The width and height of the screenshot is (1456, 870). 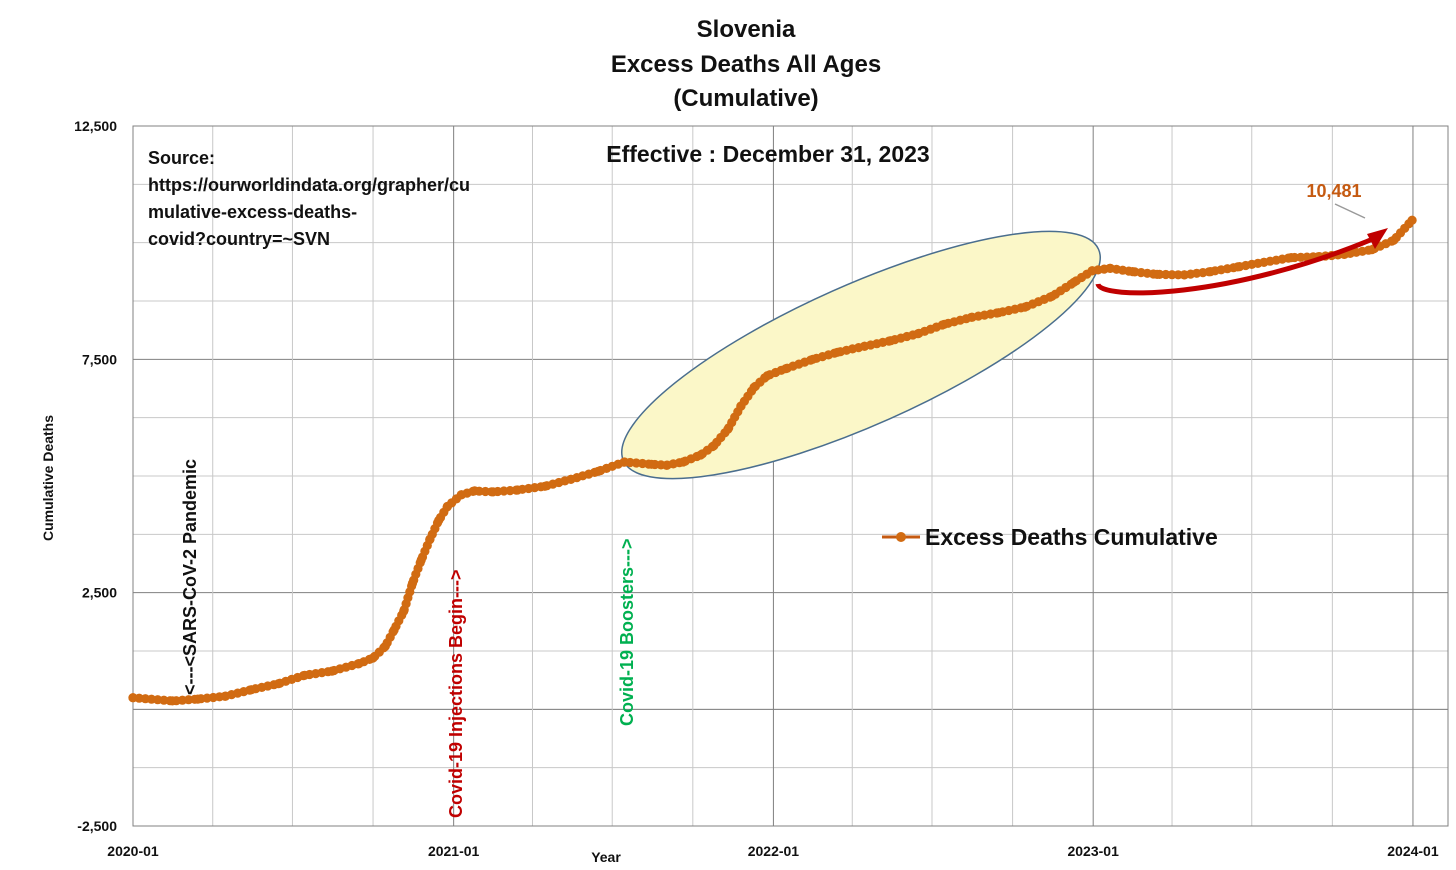 I want to click on trend-arrow-head, so click(x=1377, y=238).